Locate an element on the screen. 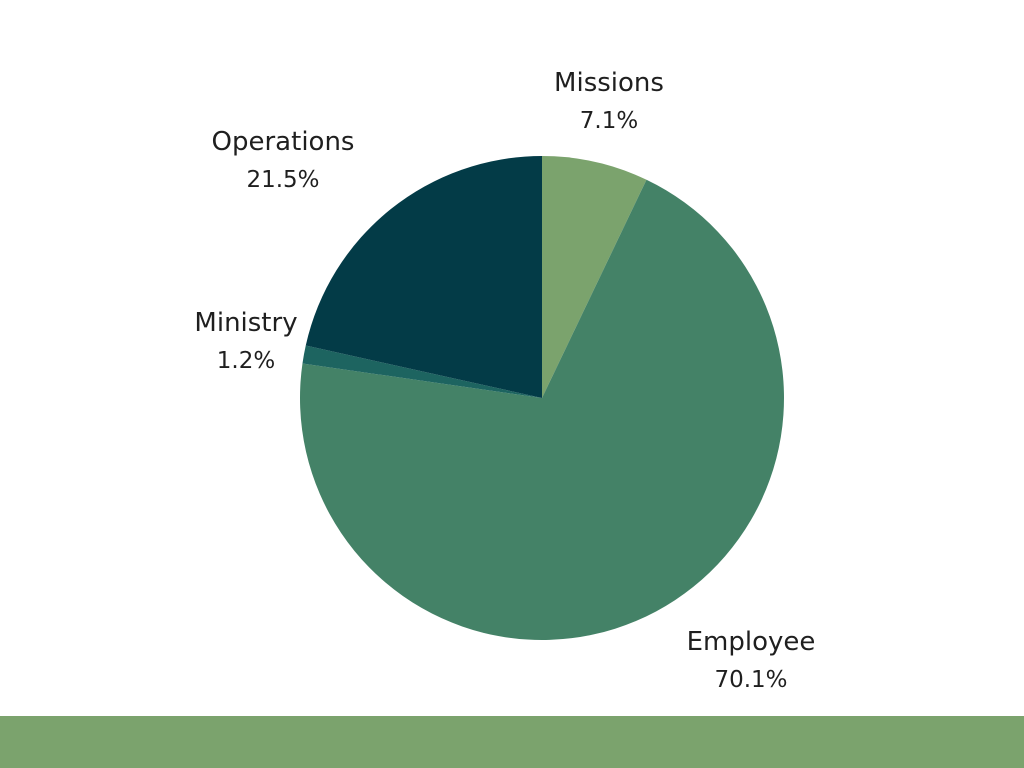 The image size is (1024, 768). slice-percent: 1.2% is located at coordinates (246, 361).